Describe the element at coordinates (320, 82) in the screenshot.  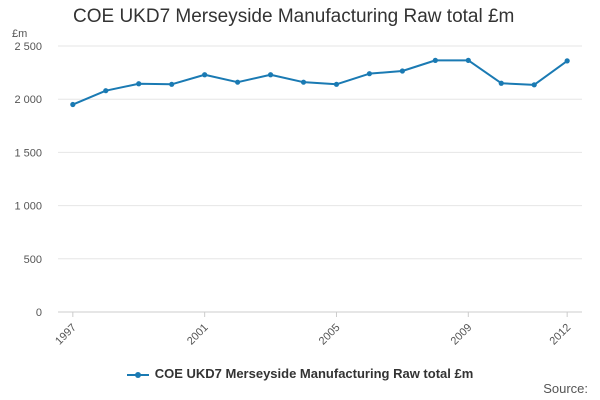
I see `series-line` at that location.